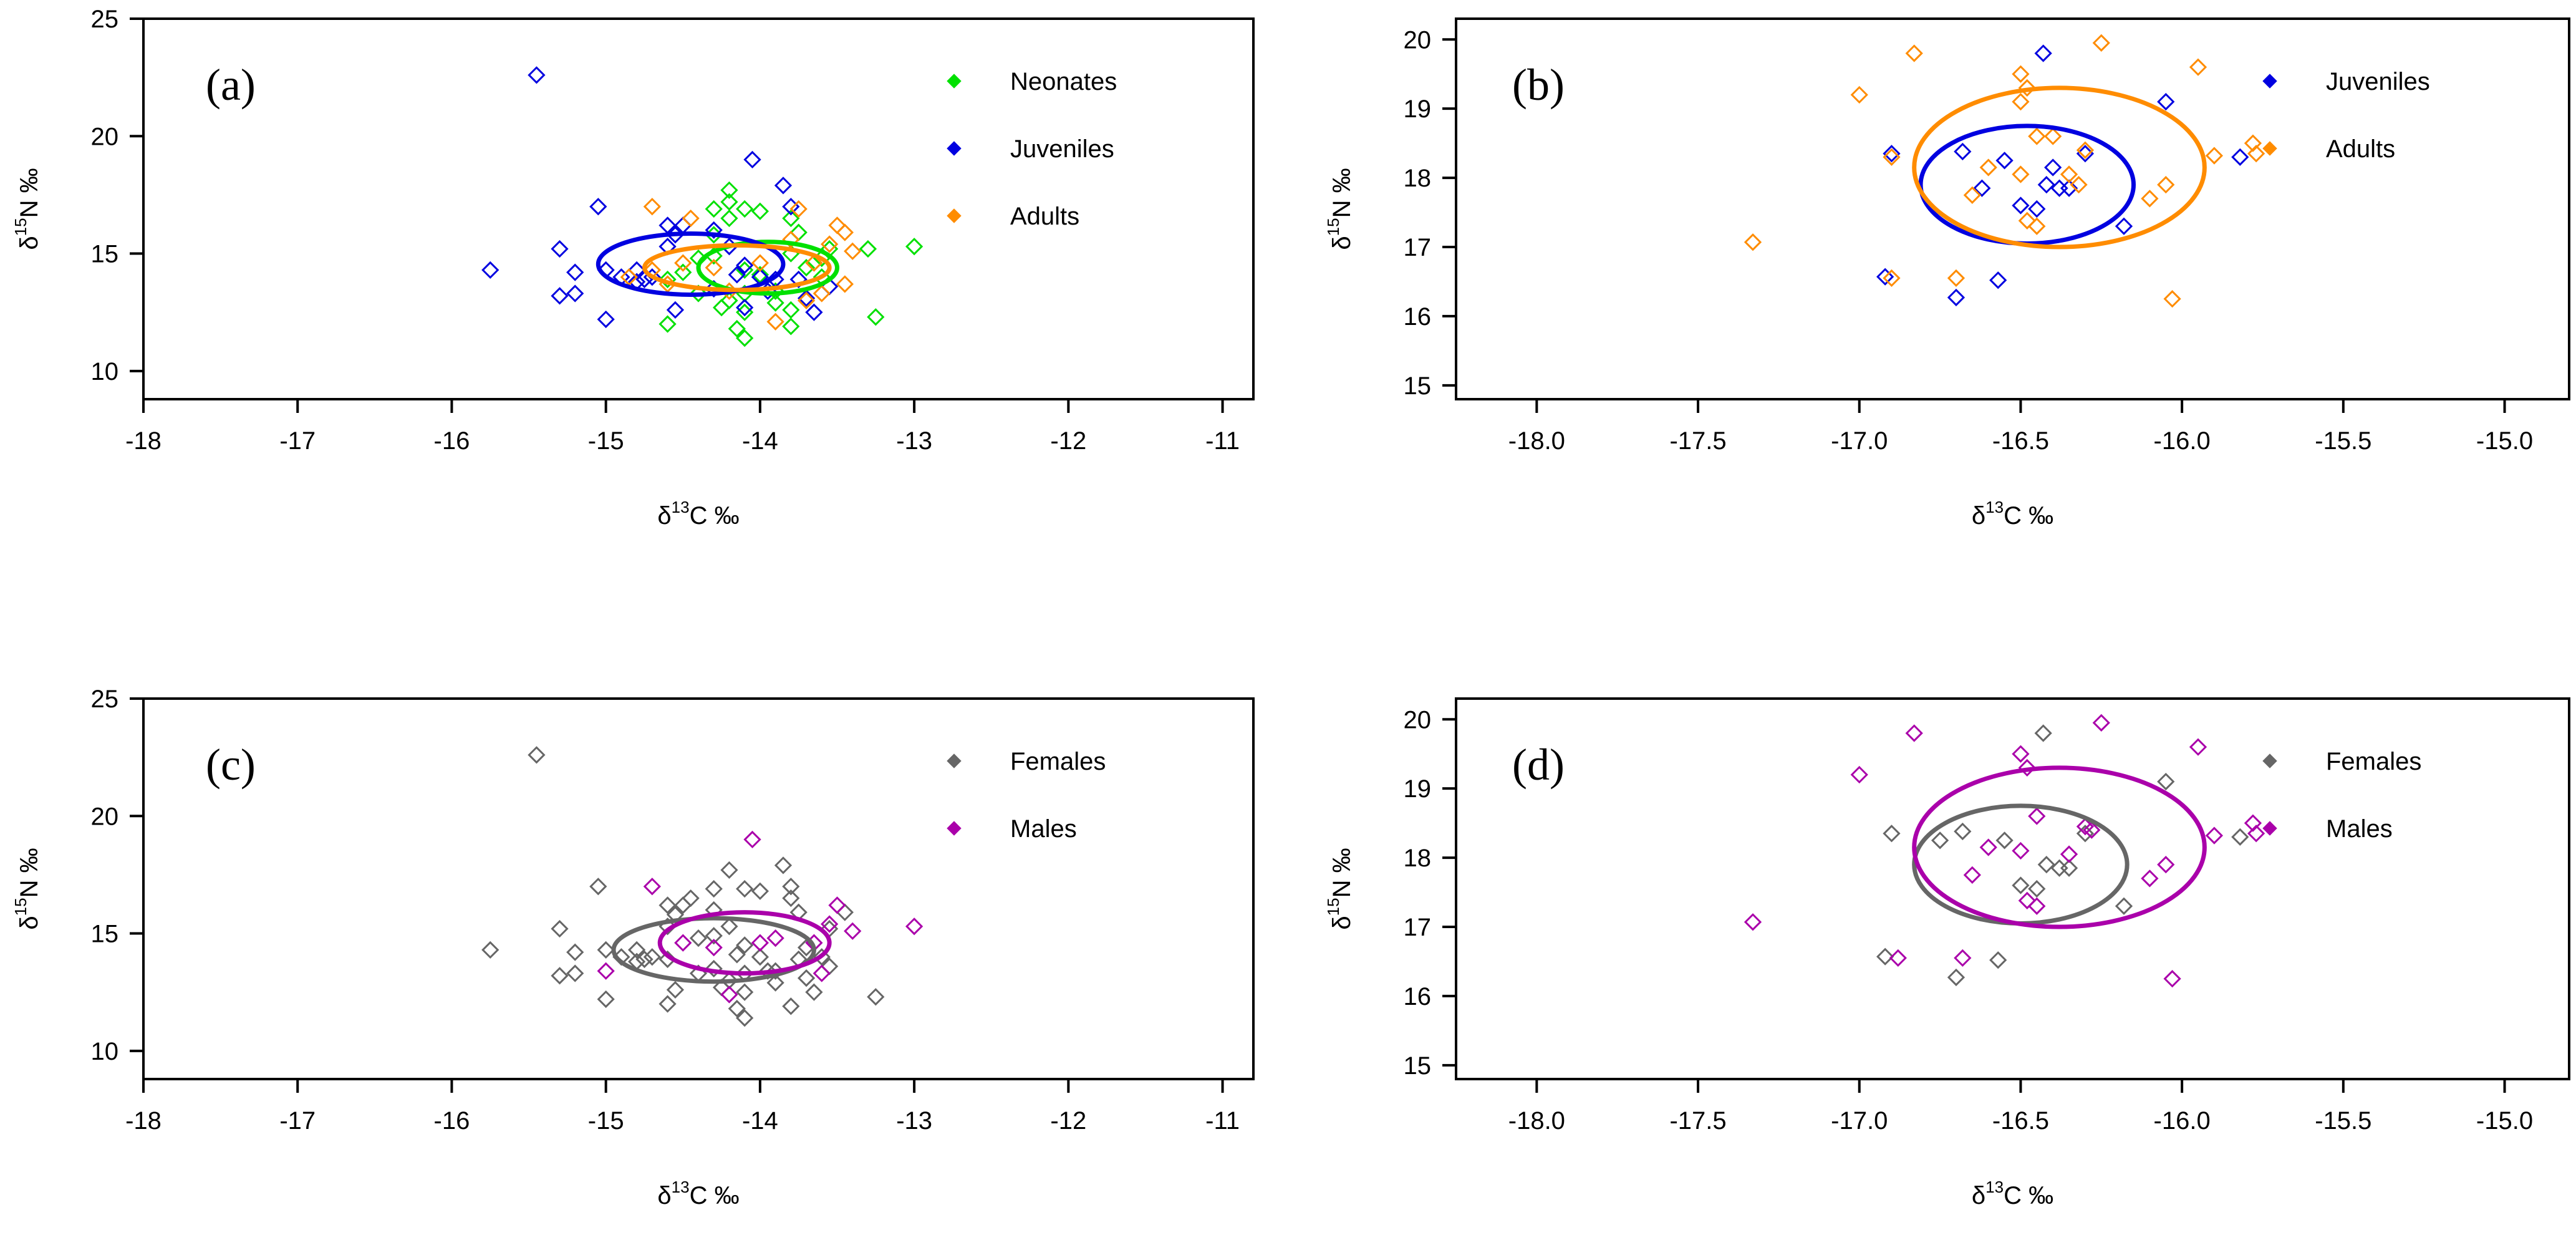 The height and width of the screenshot is (1235, 2576). I want to click on panel-a-letter: (a), so click(231, 85).